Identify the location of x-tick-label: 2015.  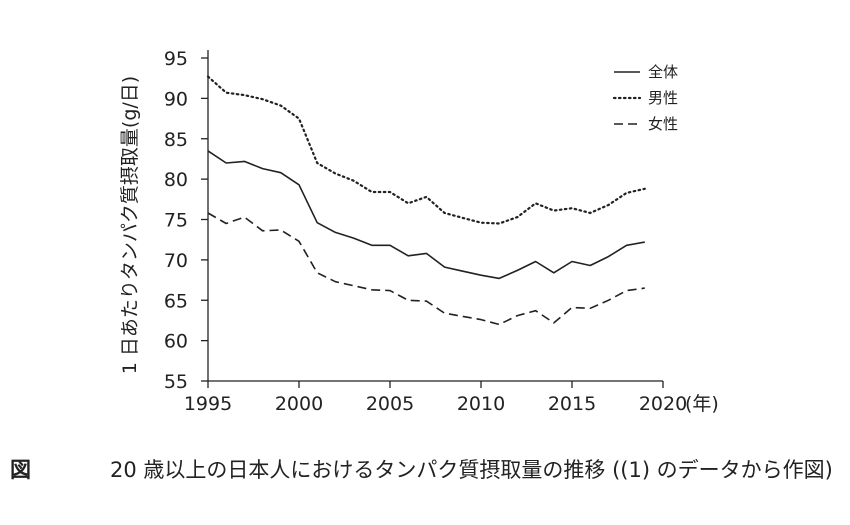
(572, 404).